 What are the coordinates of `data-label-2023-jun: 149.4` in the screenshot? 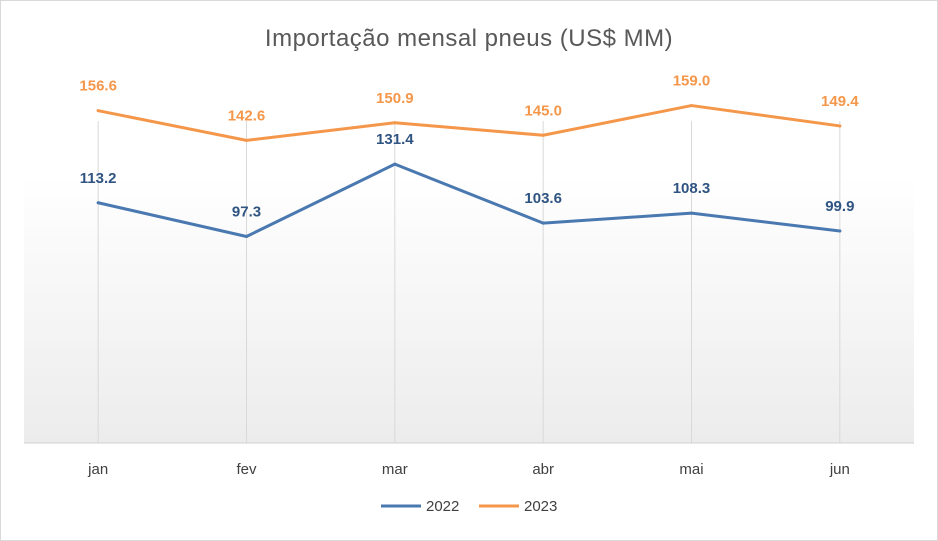 It's located at (840, 101).